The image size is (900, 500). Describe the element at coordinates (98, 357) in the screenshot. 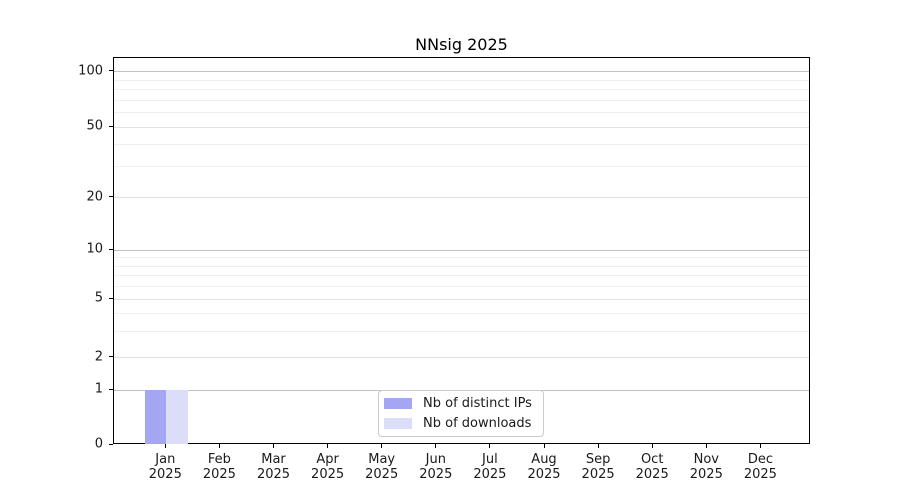

I see `y-tick-label: 2` at that location.